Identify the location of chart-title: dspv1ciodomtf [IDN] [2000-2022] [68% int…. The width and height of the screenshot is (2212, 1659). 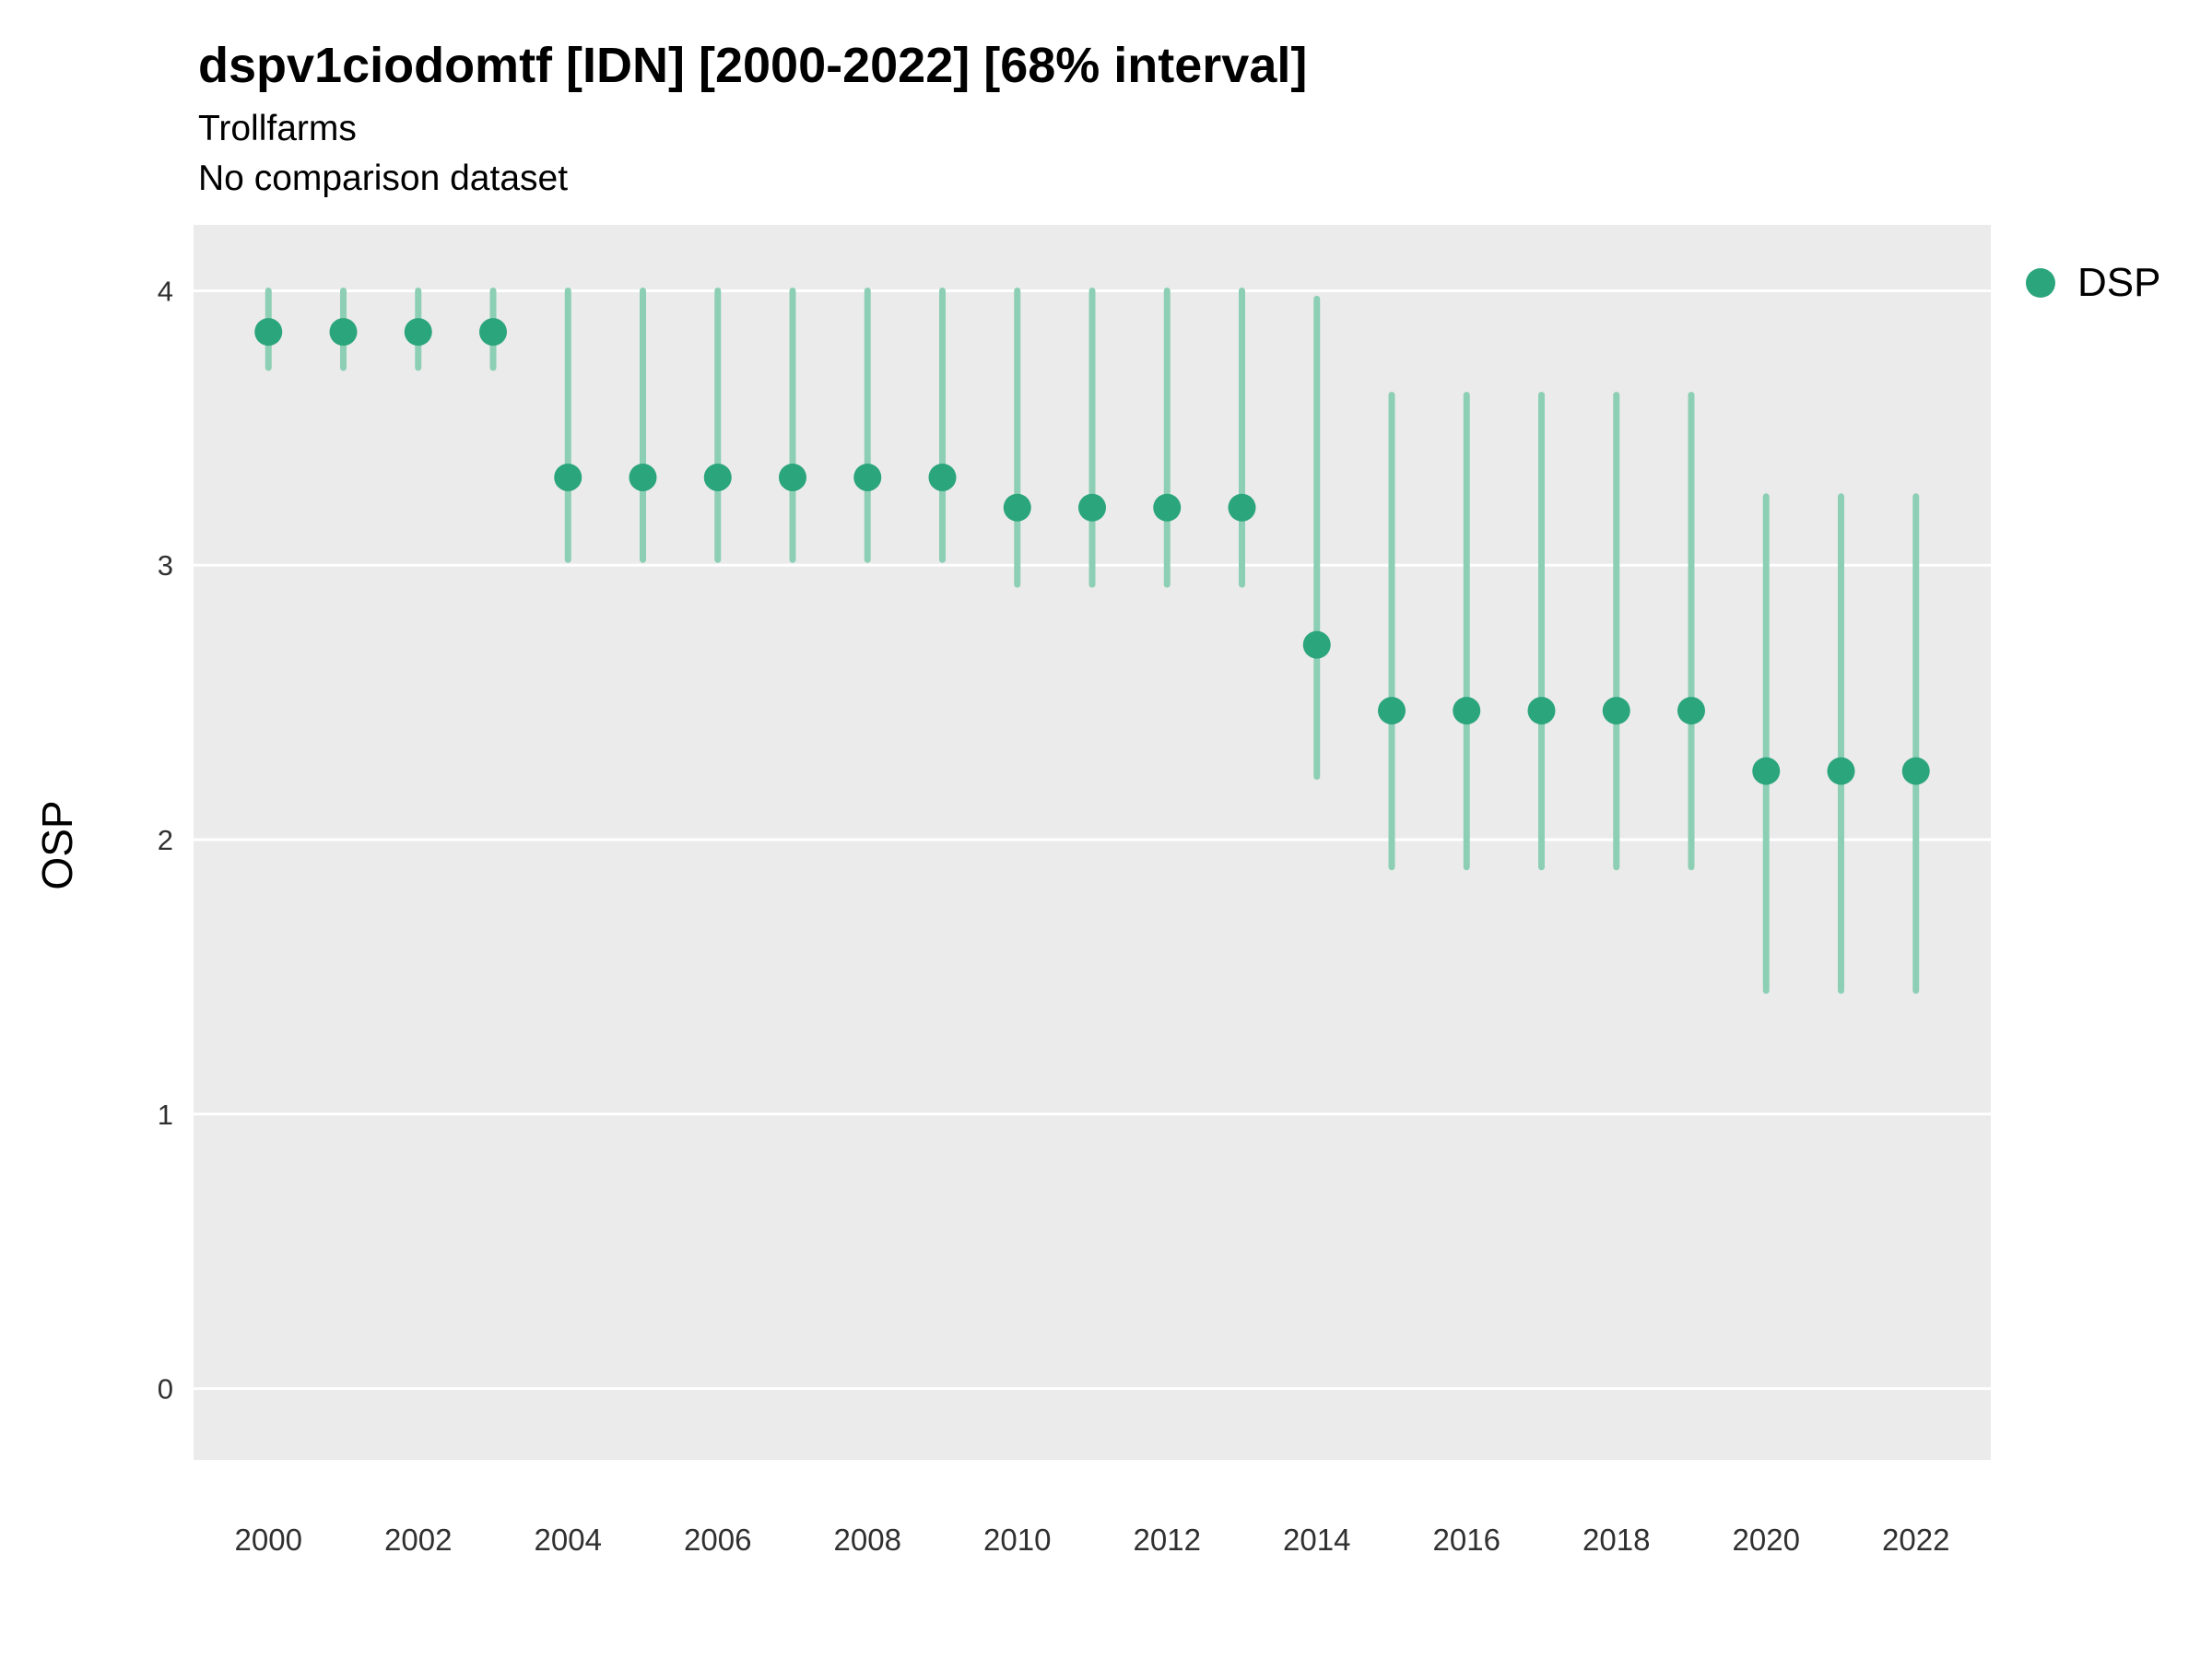
(753, 65).